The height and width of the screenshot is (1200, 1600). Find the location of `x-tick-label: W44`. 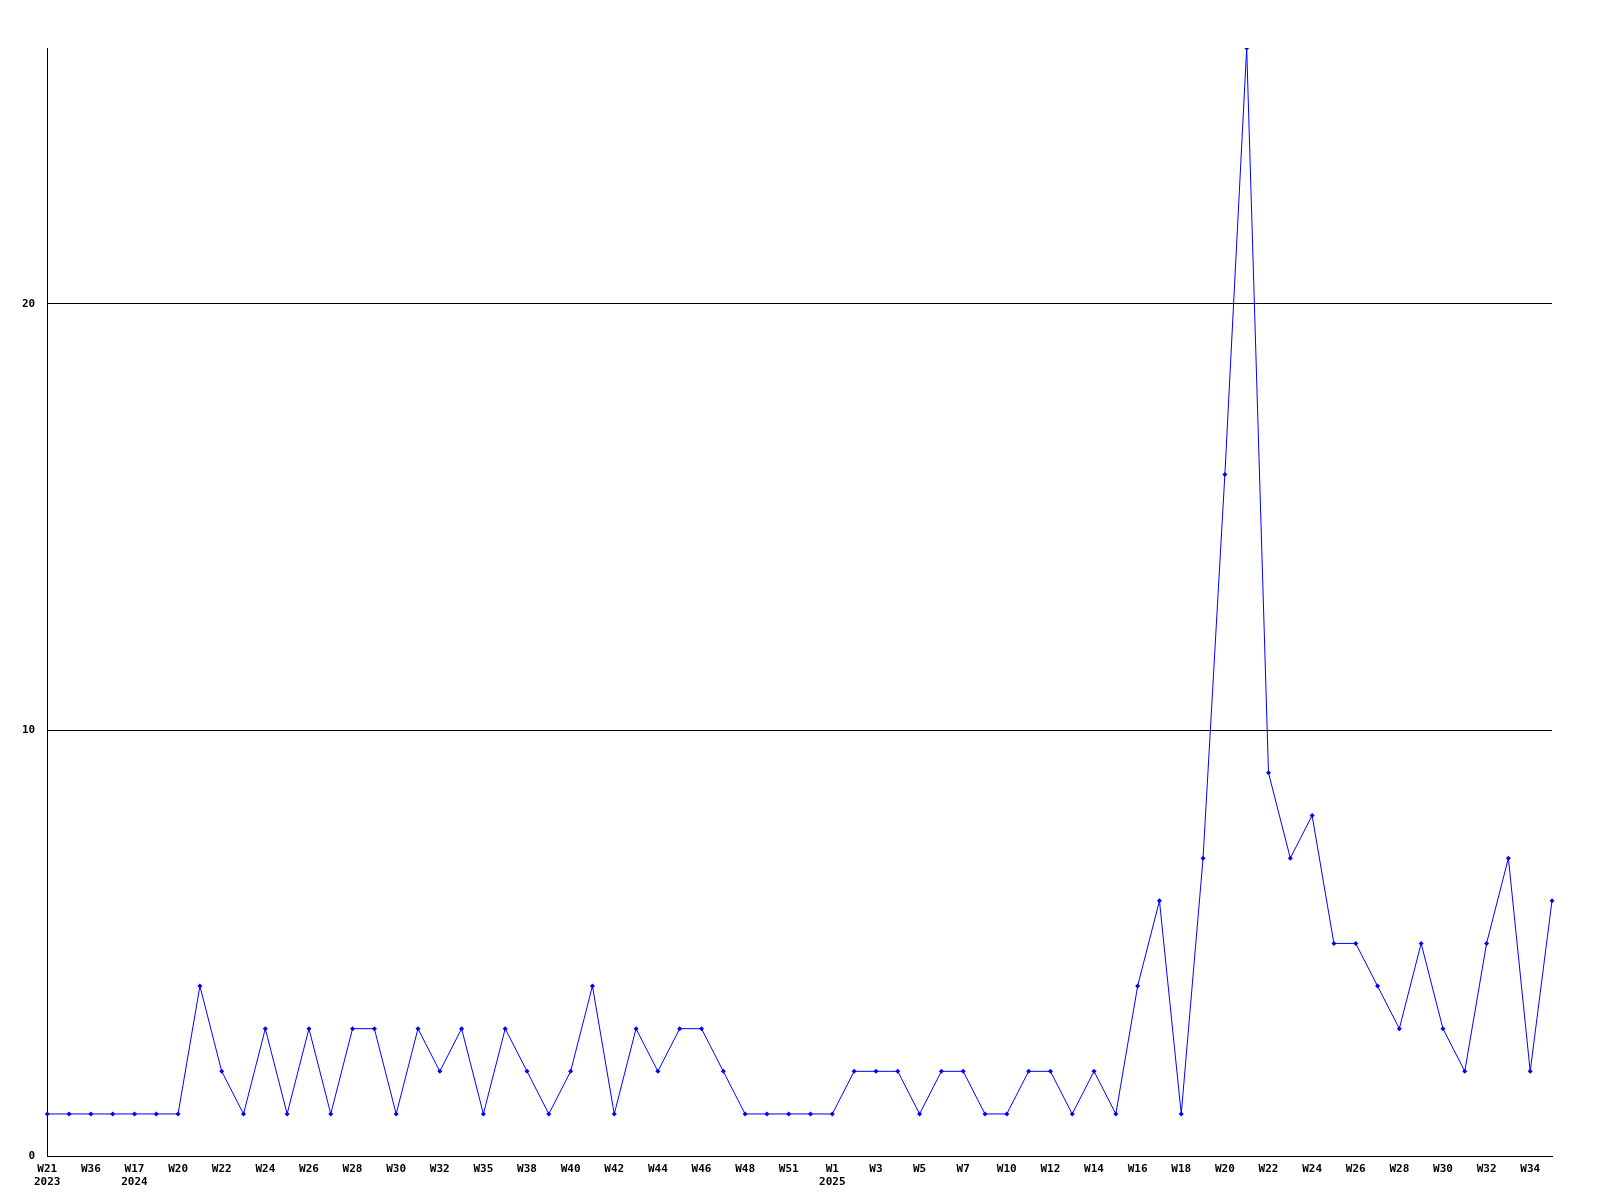

x-tick-label: W44 is located at coordinates (658, 1169).